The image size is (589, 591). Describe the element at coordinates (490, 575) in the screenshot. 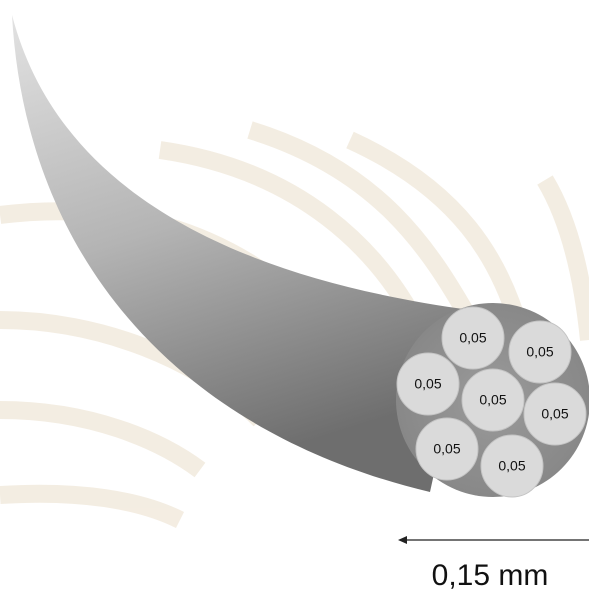

I see `dimension-label: 0,15 mm` at that location.